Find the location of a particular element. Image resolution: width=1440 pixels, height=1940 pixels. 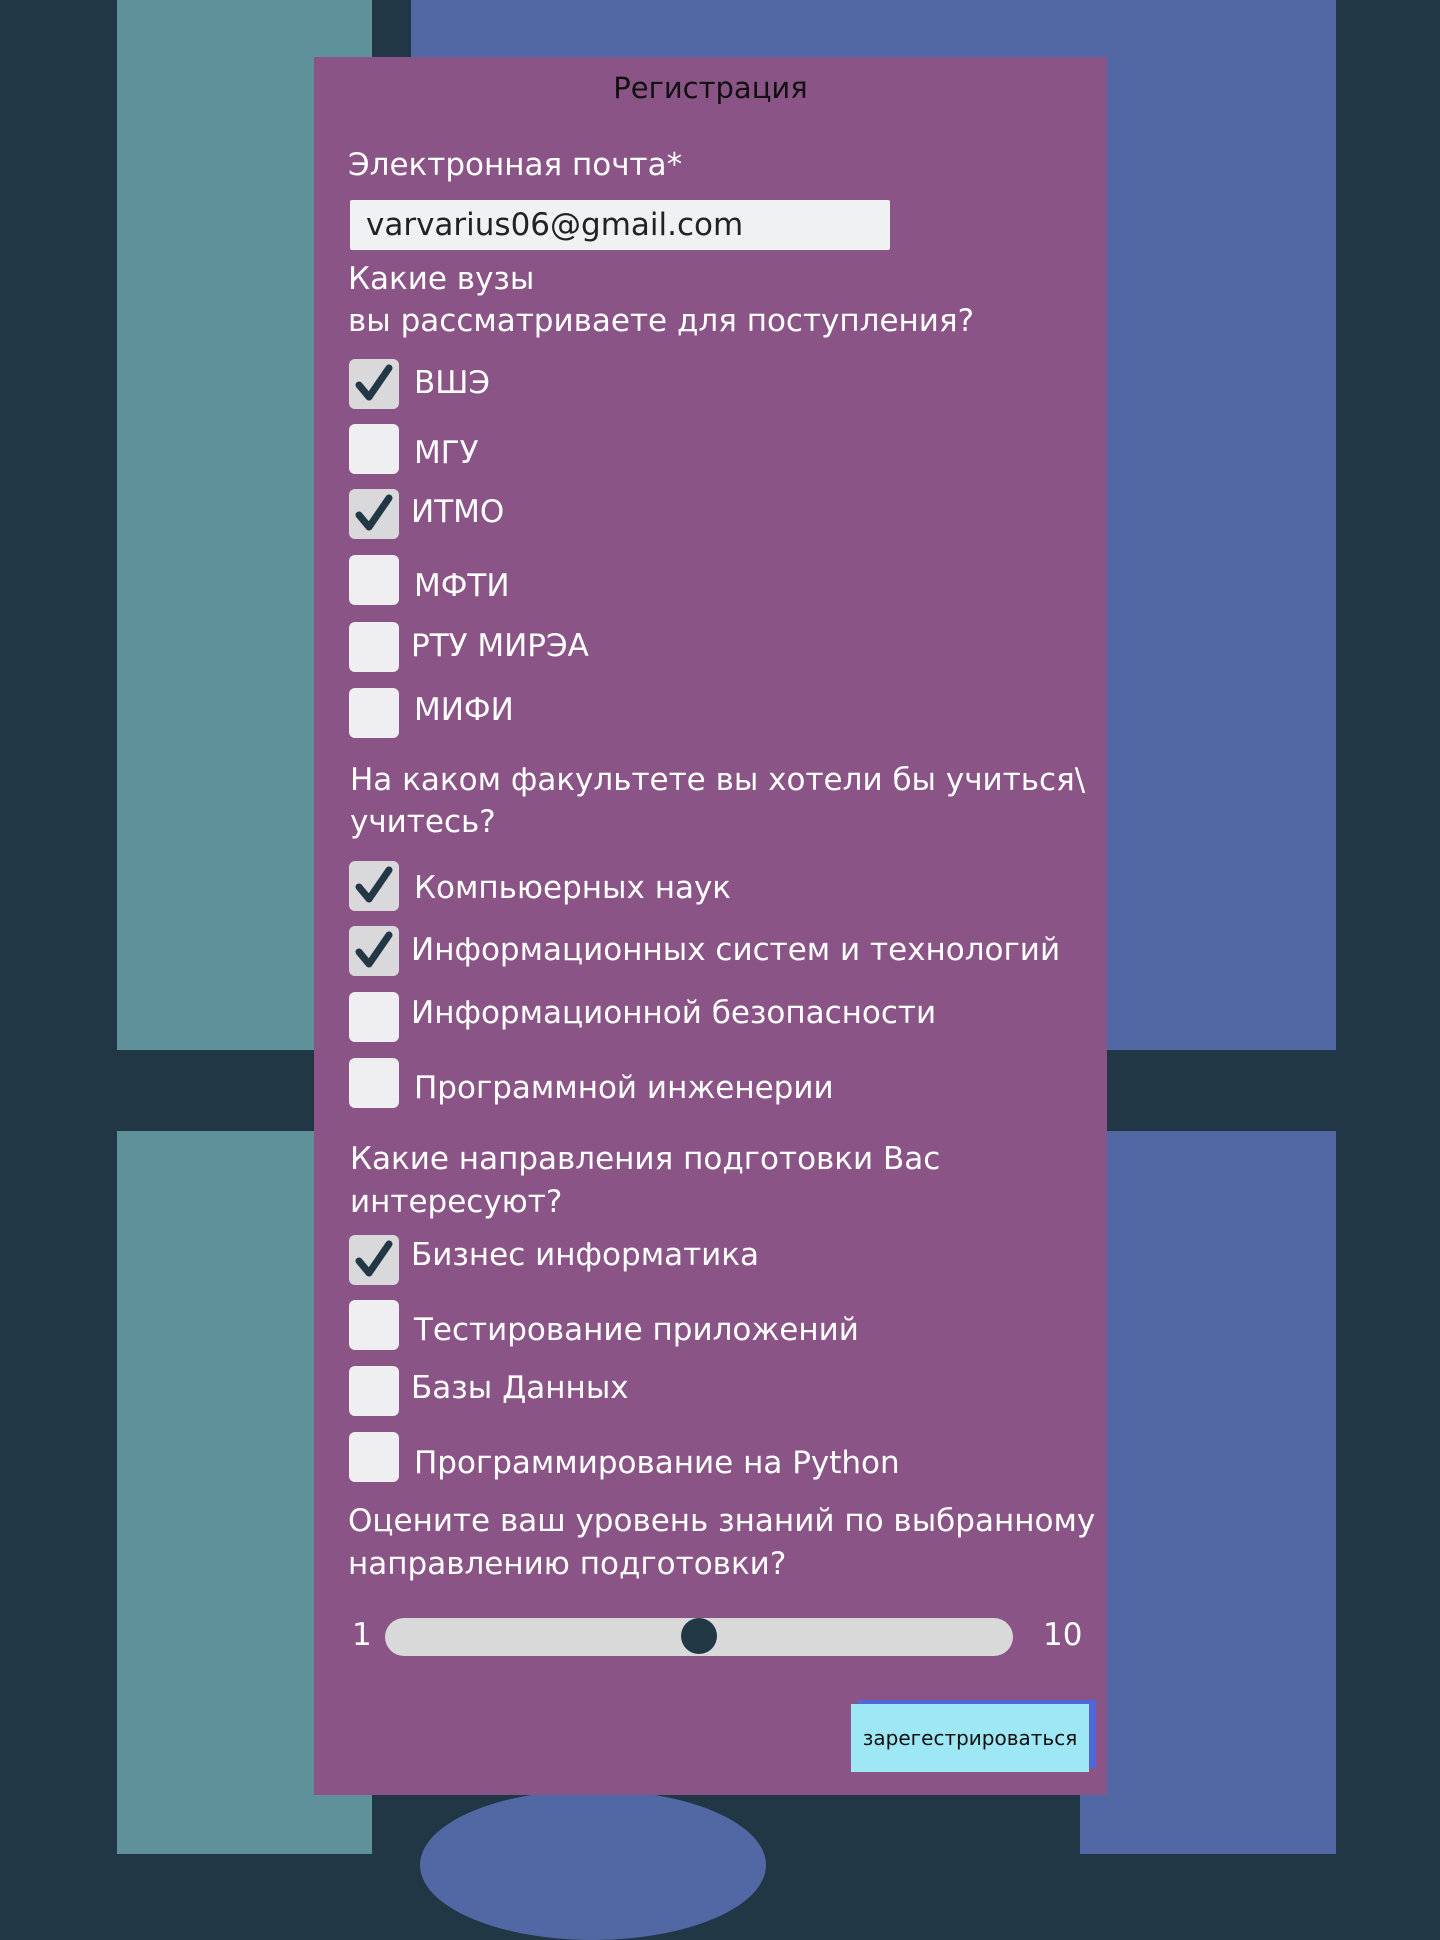

option-label-business-informatics: Бизнес информатика is located at coordinates (585, 1255).